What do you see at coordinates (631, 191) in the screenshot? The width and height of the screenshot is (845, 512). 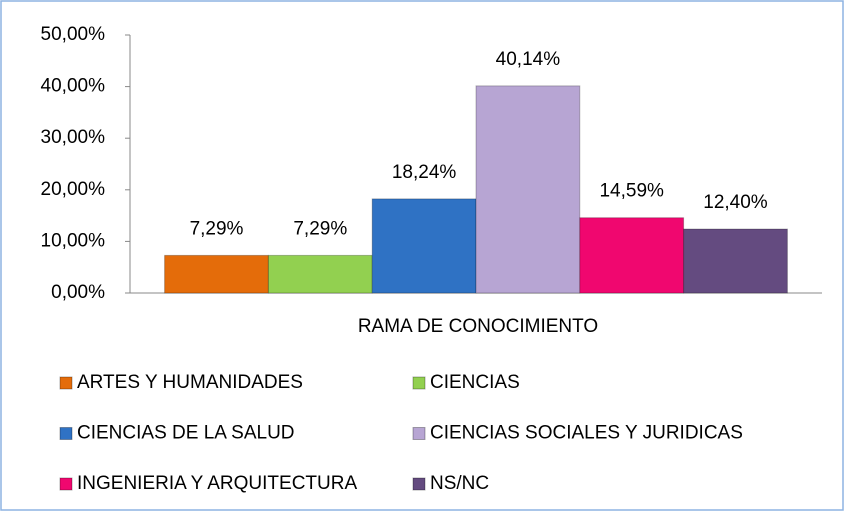 I see `data-label: 14,59%` at bounding box center [631, 191].